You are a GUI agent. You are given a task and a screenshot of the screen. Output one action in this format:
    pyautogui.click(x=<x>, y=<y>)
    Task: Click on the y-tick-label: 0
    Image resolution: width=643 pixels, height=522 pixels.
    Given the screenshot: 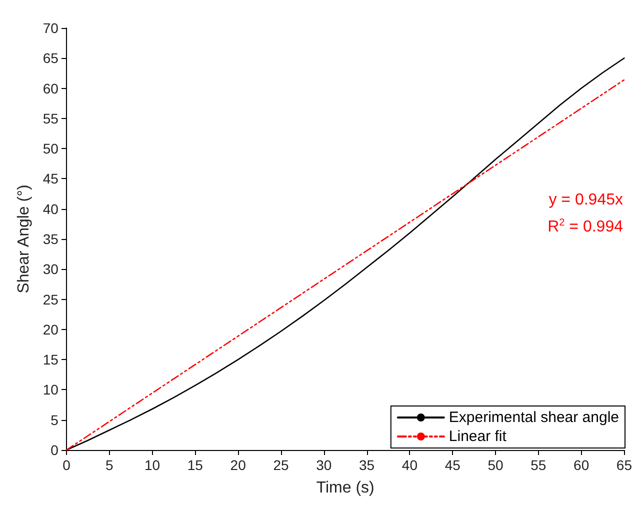 What is the action you would take?
    pyautogui.click(x=54, y=450)
    